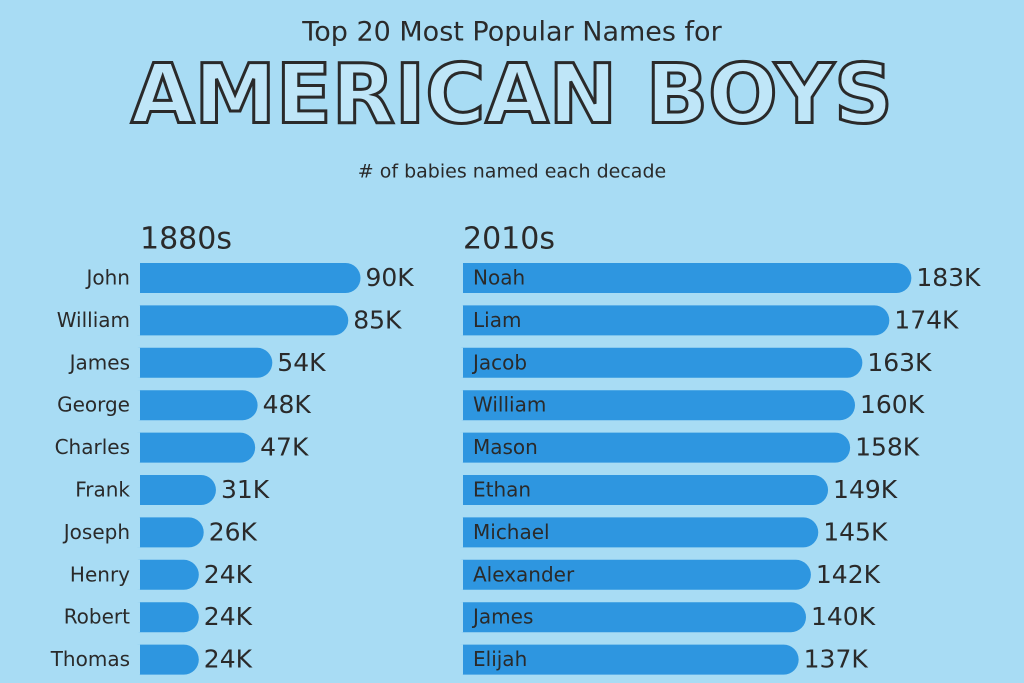  Describe the element at coordinates (186, 239) in the screenshot. I see `section-title: 1880s` at that location.